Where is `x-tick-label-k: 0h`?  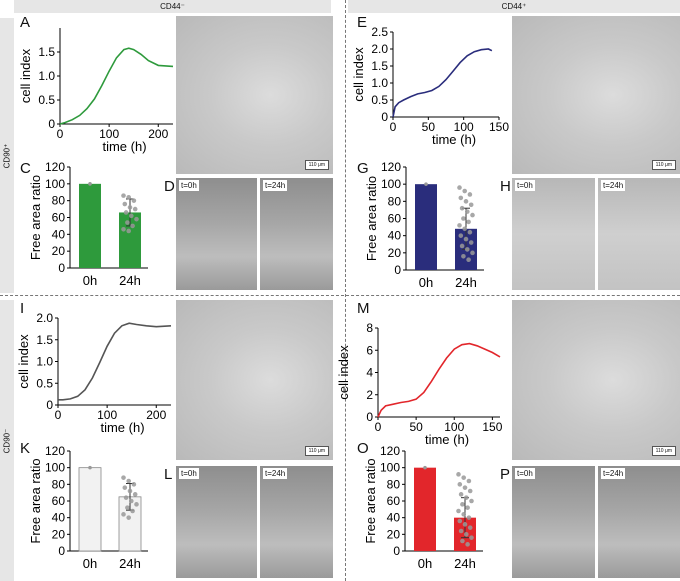
x-tick-label-k: 0h is located at coordinates (90, 563).